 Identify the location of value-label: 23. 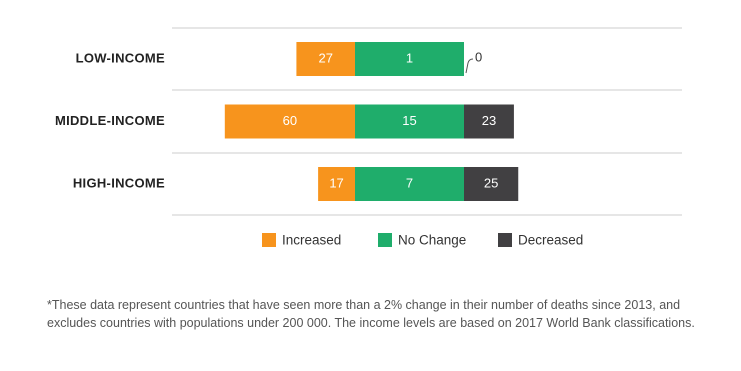
(489, 120).